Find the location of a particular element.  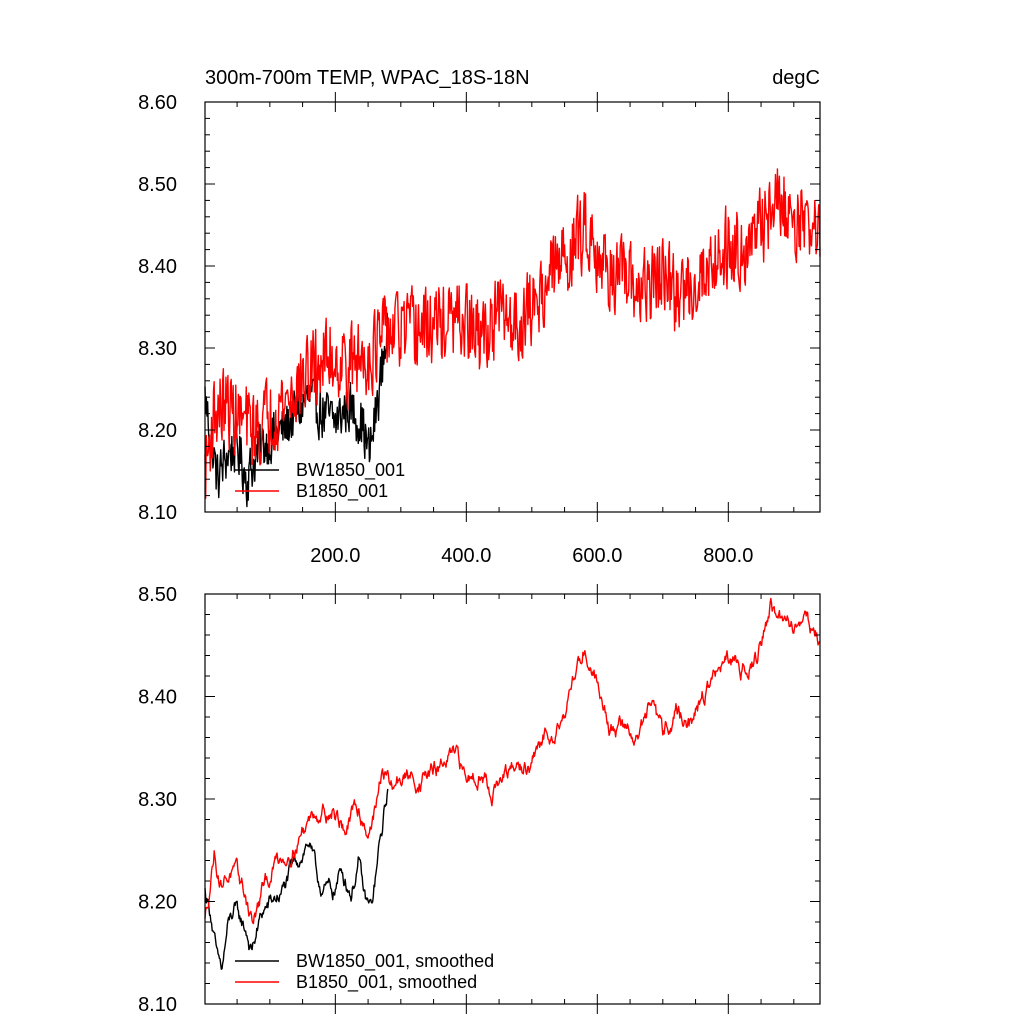

top-panel-title-right: degC is located at coordinates (796, 78).